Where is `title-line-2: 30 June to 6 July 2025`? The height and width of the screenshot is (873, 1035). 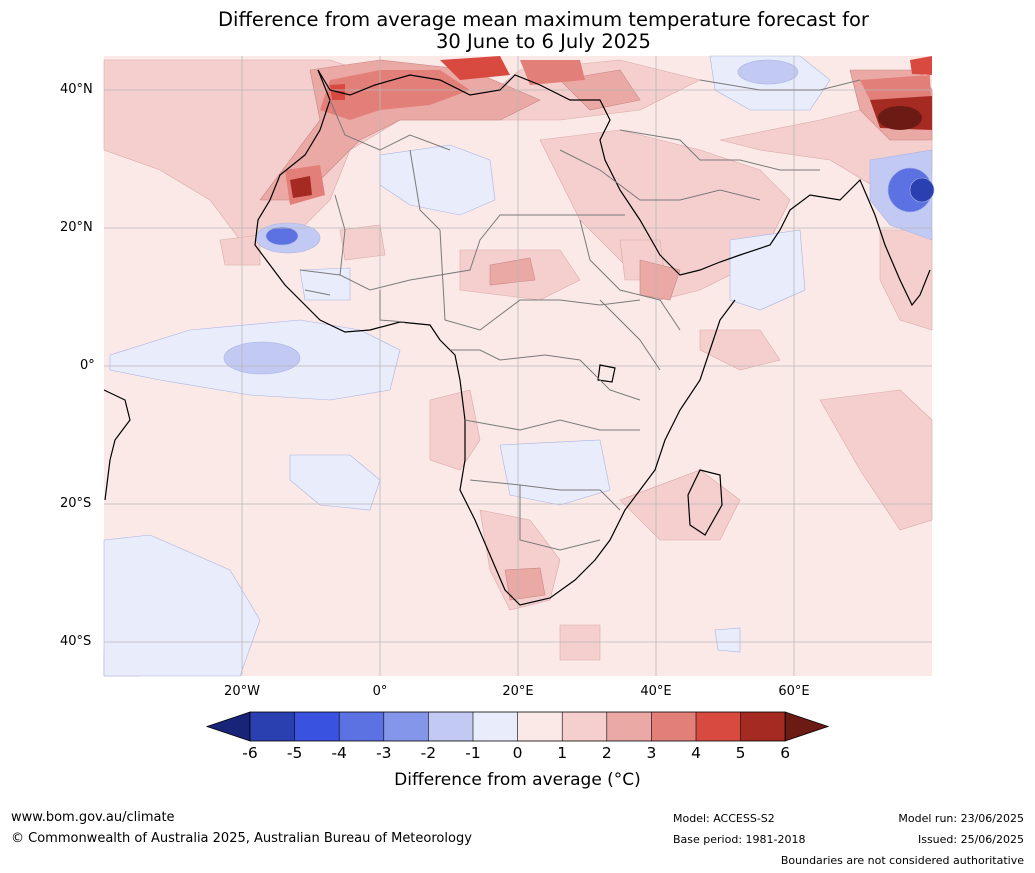
title-line-2: 30 June to 6 July 2025 is located at coordinates (543, 41).